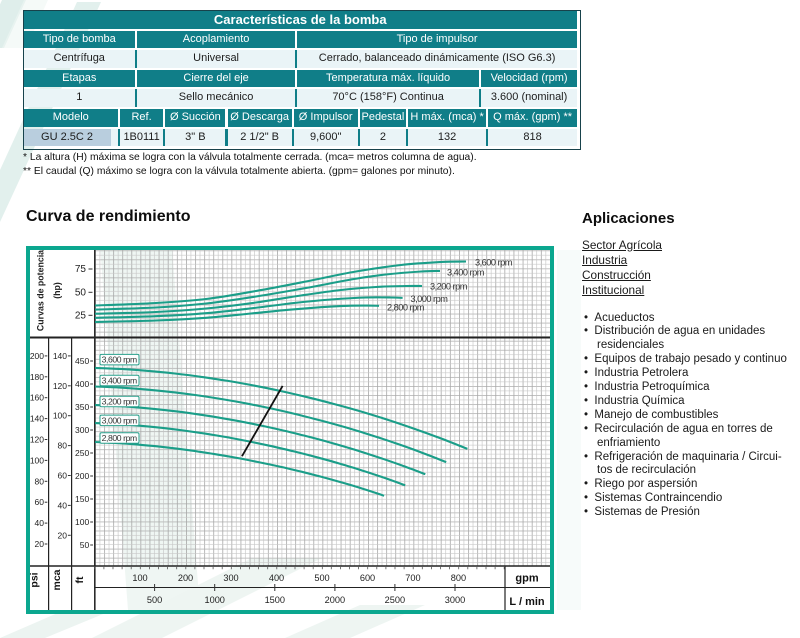 The height and width of the screenshot is (638, 800). Describe the element at coordinates (335, 600) in the screenshot. I see `svg-text: 2000` at that location.